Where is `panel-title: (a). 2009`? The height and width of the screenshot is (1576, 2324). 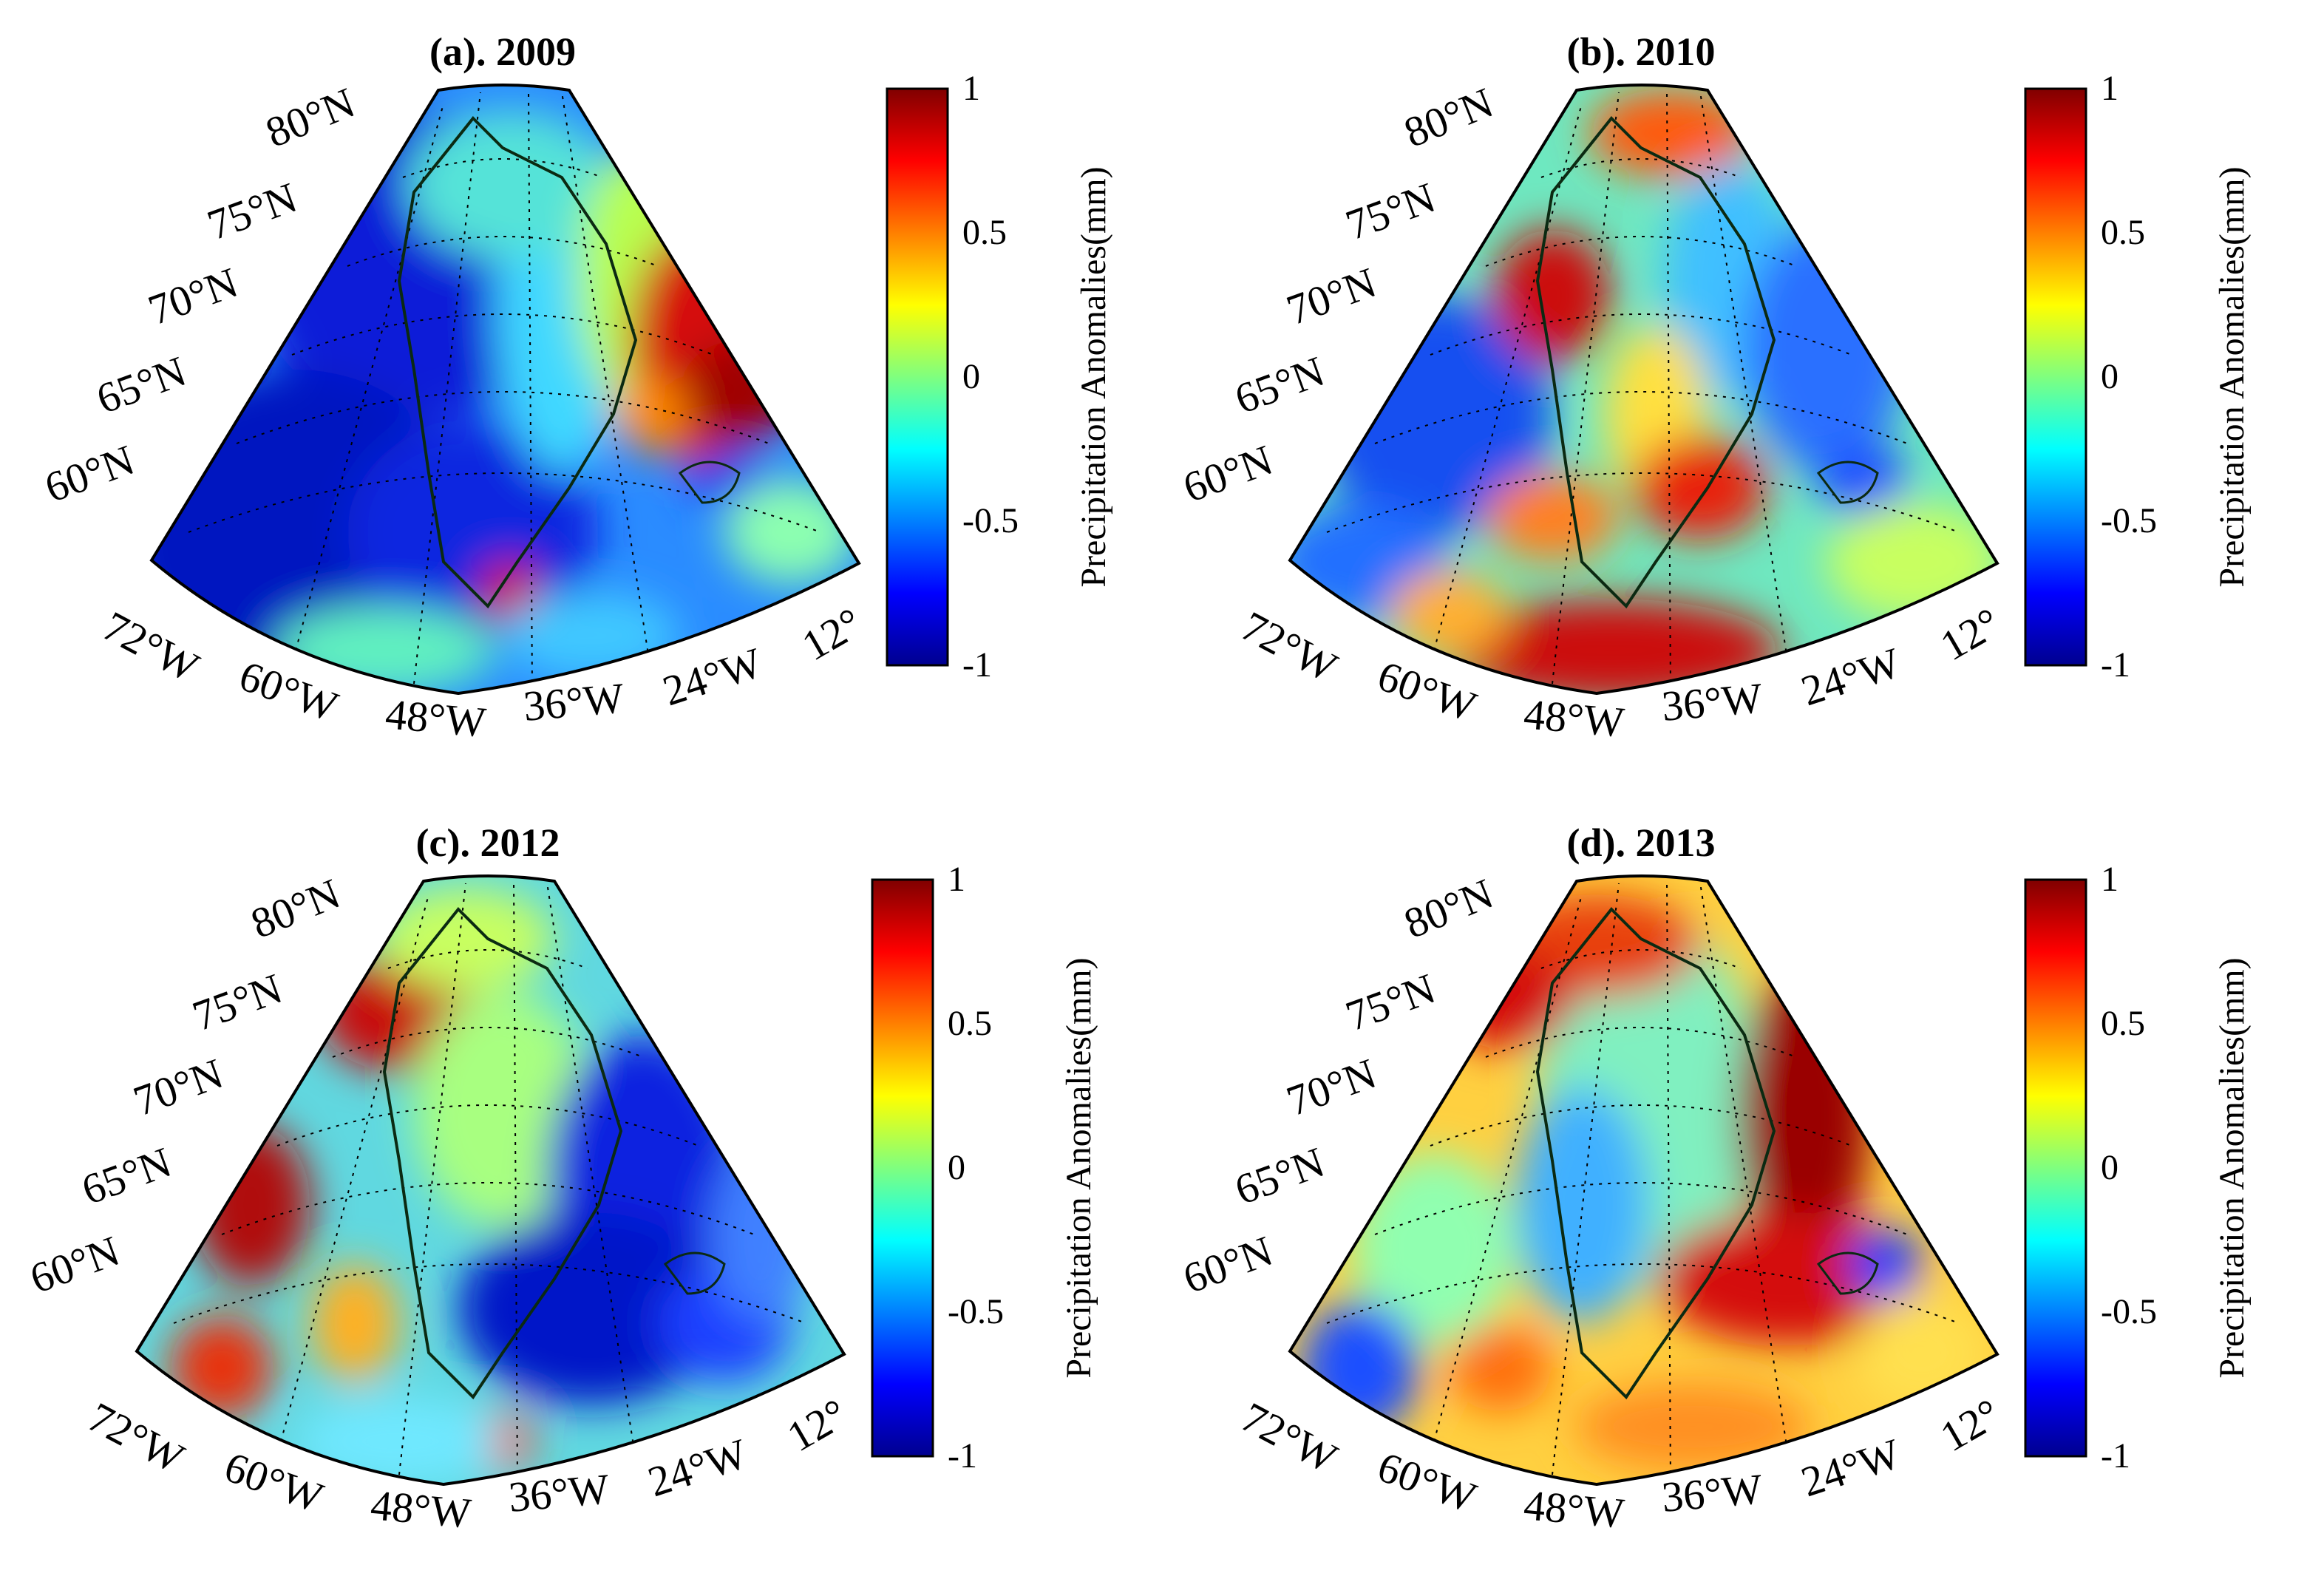
panel-title: (a). 2009 is located at coordinates (503, 52).